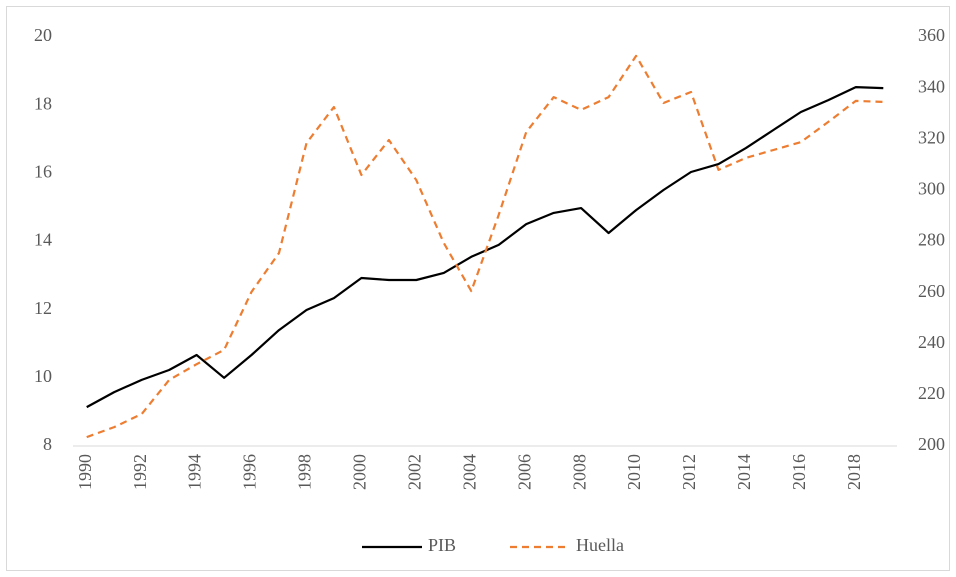 The height and width of the screenshot is (577, 956). I want to click on legend-label: PIB, so click(442, 545).